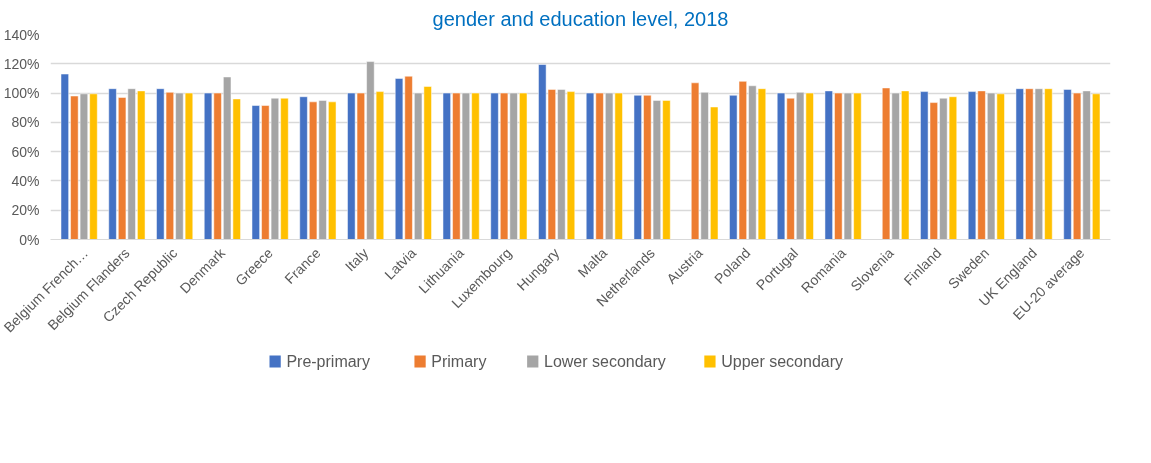 The height and width of the screenshot is (463, 1151). Describe the element at coordinates (25, 180) in the screenshot. I see `y-tick-label: 40%` at that location.